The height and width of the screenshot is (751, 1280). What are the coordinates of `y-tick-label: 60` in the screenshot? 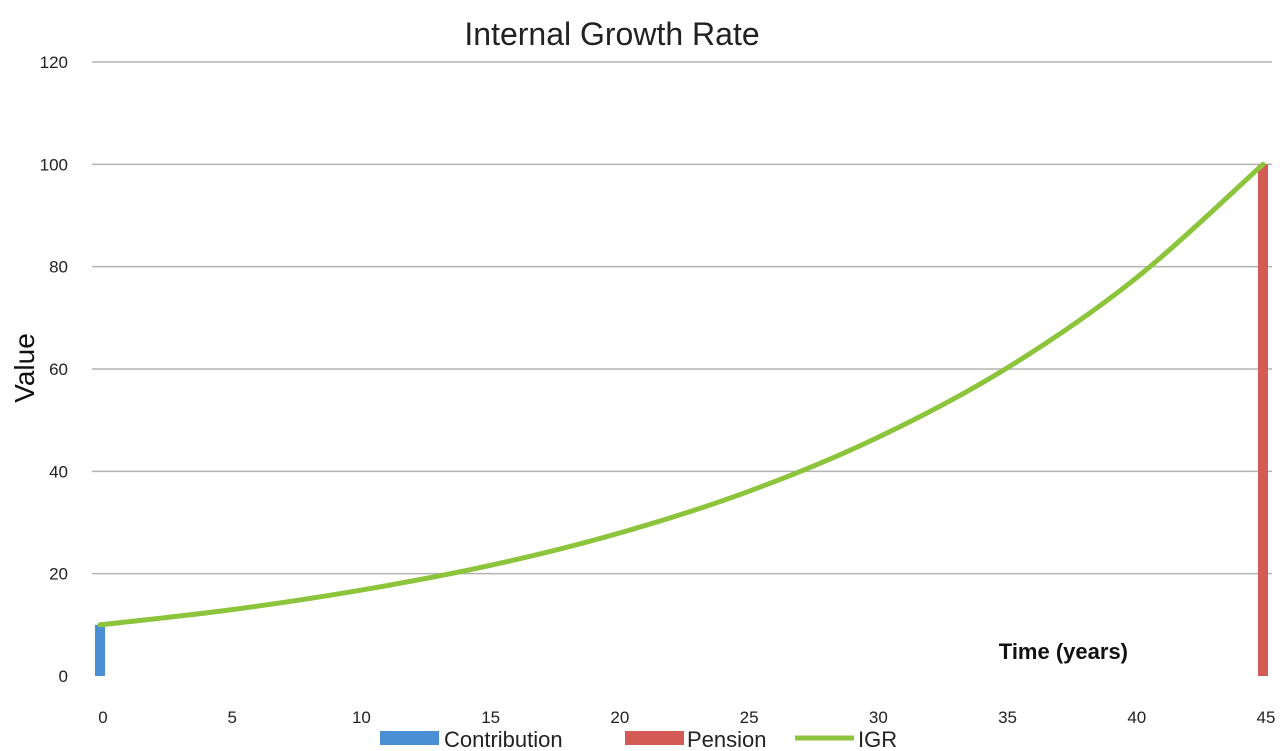 It's located at (58, 369).